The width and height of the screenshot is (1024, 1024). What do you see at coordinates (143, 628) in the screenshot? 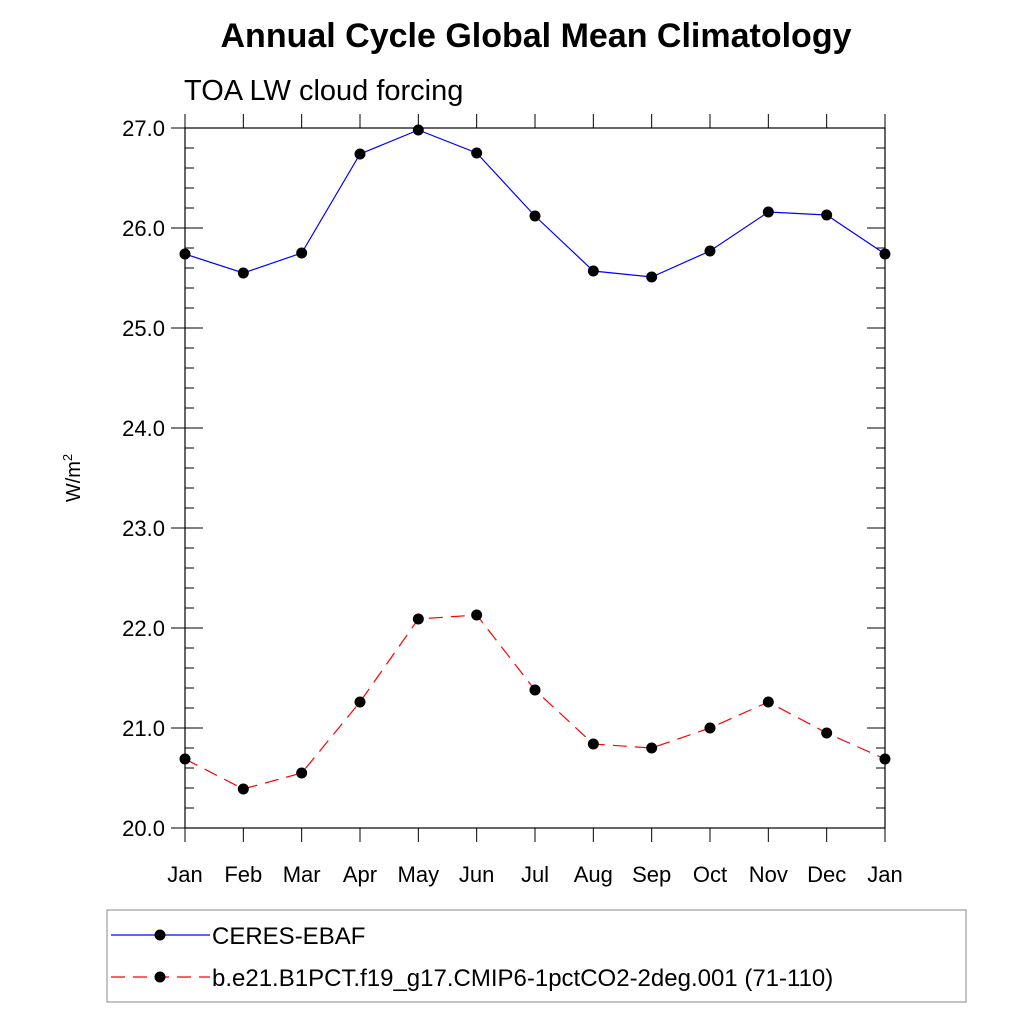
I see `y-tick-label: 22.0` at bounding box center [143, 628].